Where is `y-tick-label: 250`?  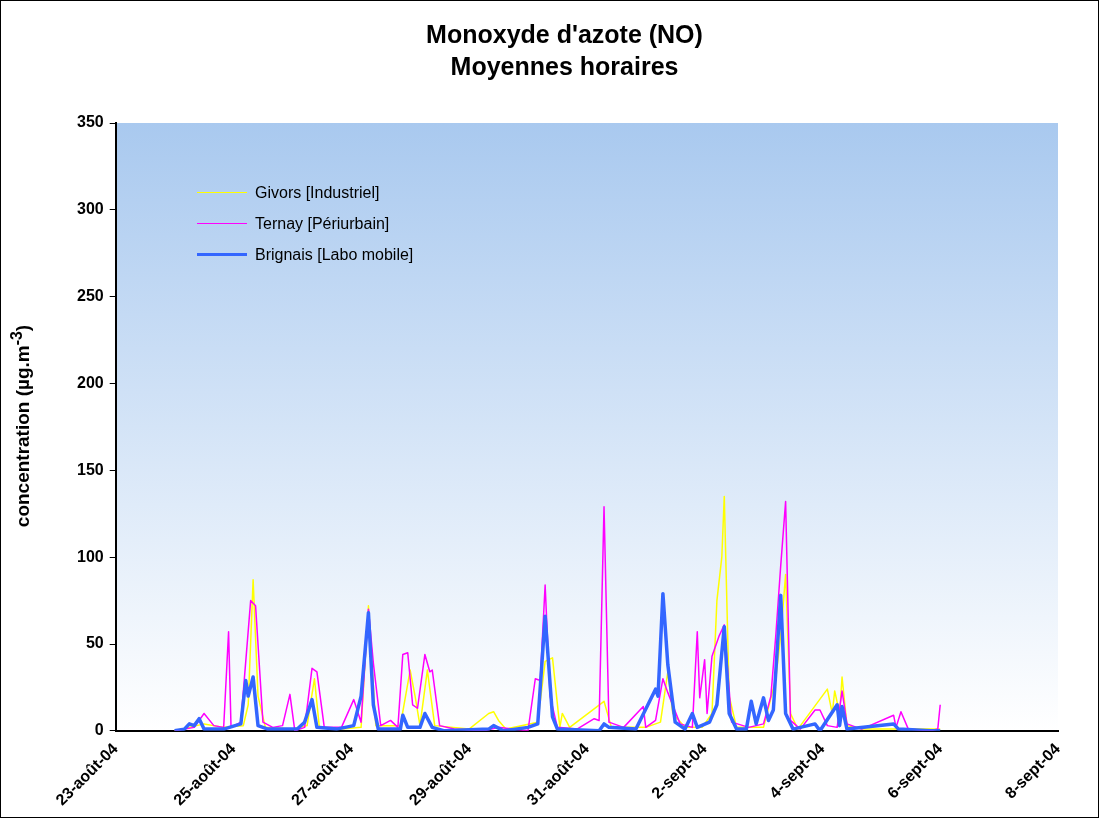
y-tick-label: 250 is located at coordinates (90, 296).